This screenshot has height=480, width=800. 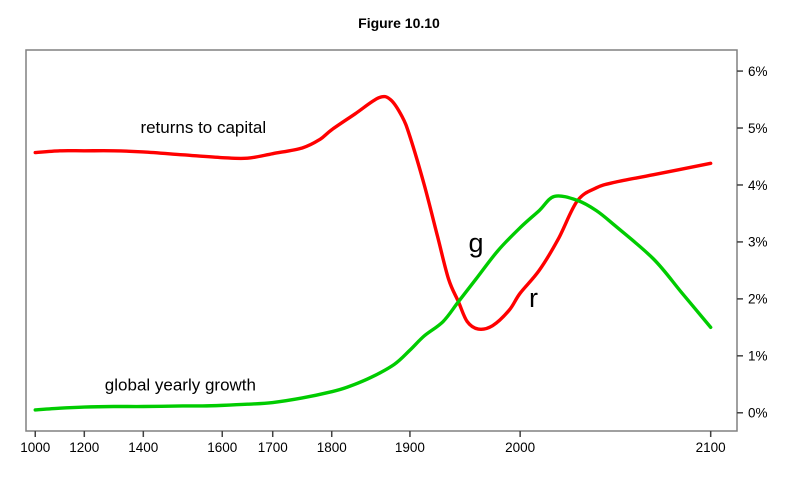 What do you see at coordinates (84, 447) in the screenshot?
I see `x-tick-label: 1200` at bounding box center [84, 447].